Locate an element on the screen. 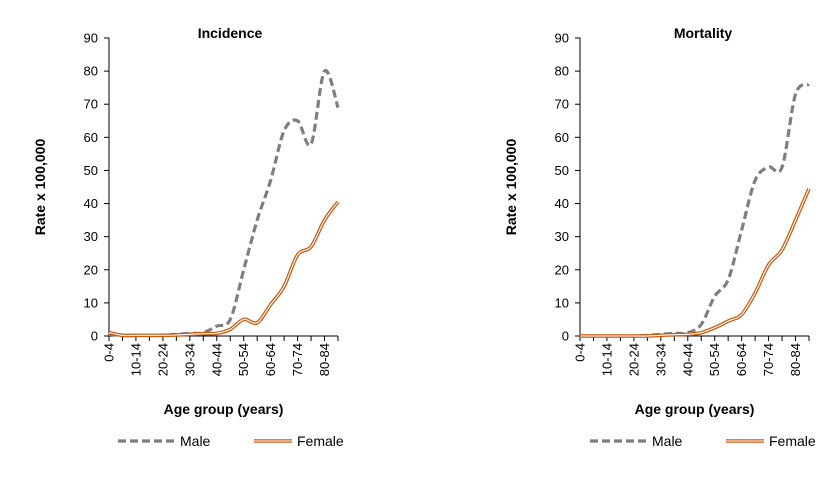 Image resolution: width=824 pixels, height=486 pixels. chart-2-x-tick-label: 80-84 is located at coordinates (795, 359).